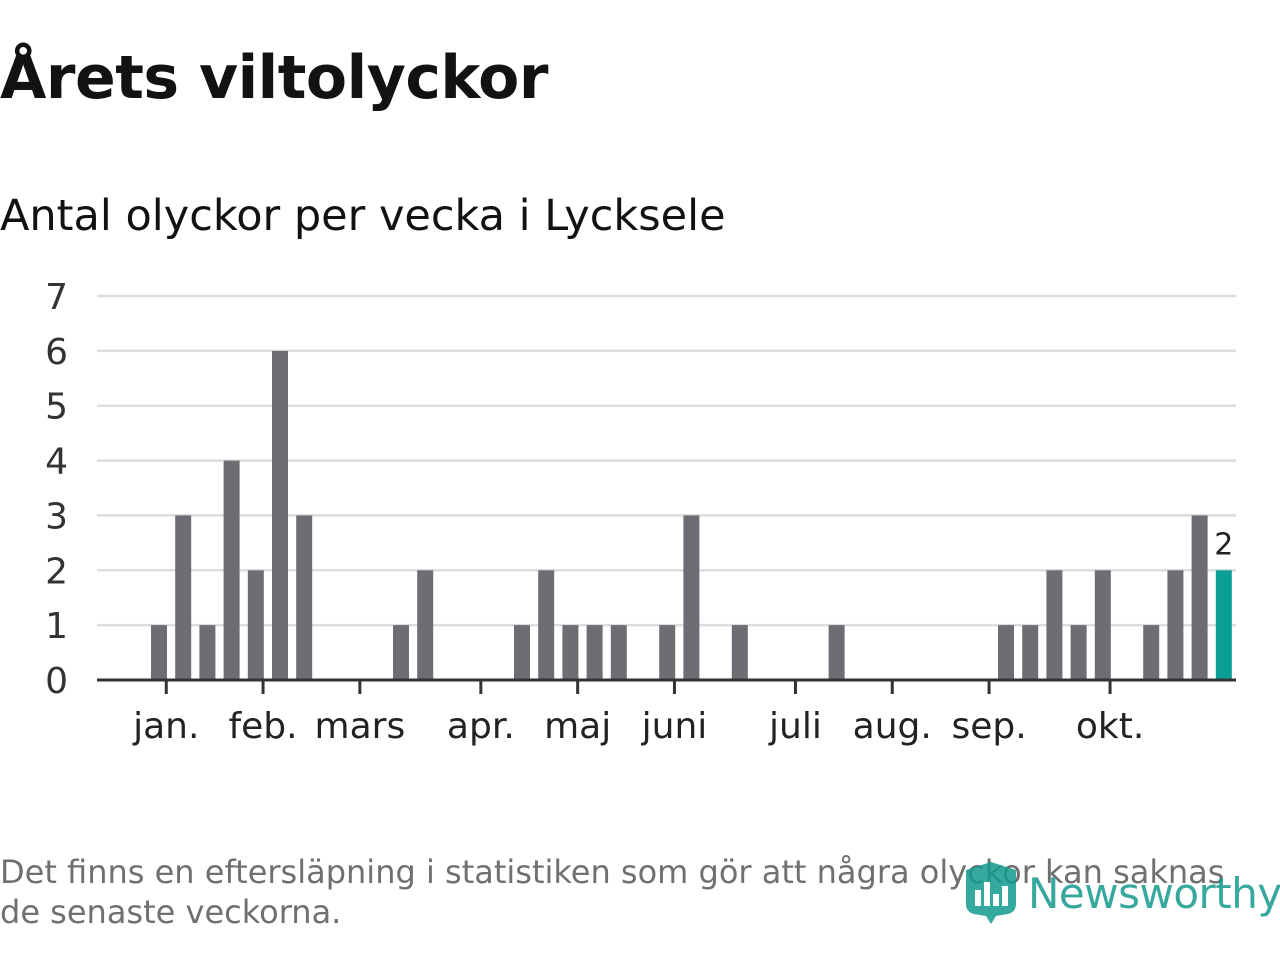  Describe the element at coordinates (1223, 625) in the screenshot. I see `bar-current-week` at that location.